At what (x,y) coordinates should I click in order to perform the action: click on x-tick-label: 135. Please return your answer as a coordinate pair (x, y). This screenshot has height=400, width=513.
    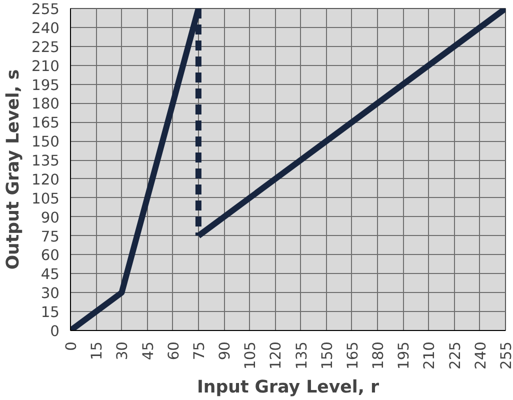
    Looking at the image, I should click on (301, 355).